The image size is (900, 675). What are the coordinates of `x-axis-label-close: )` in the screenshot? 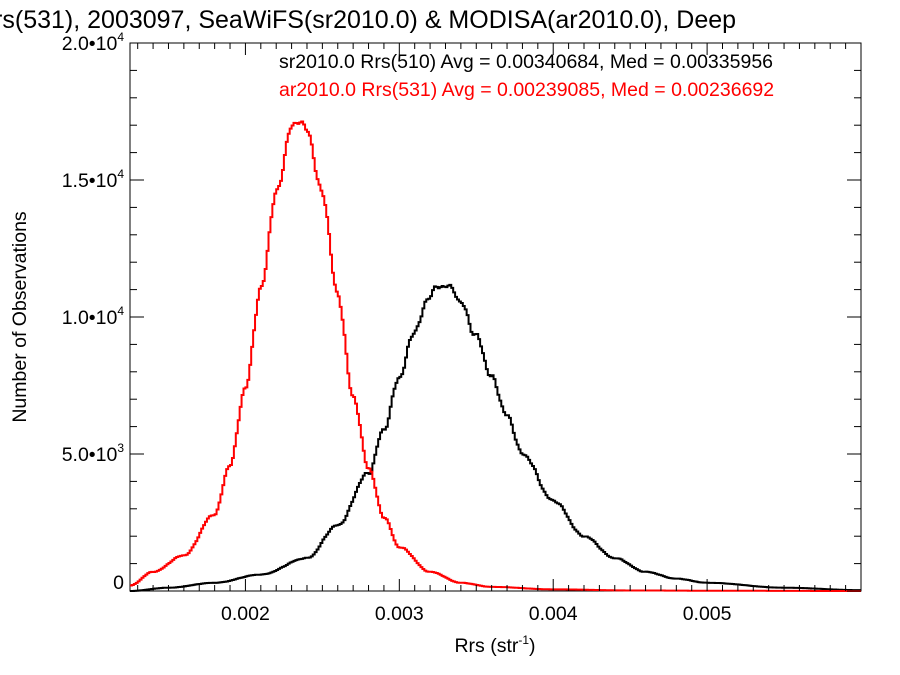 It's located at (532, 646).